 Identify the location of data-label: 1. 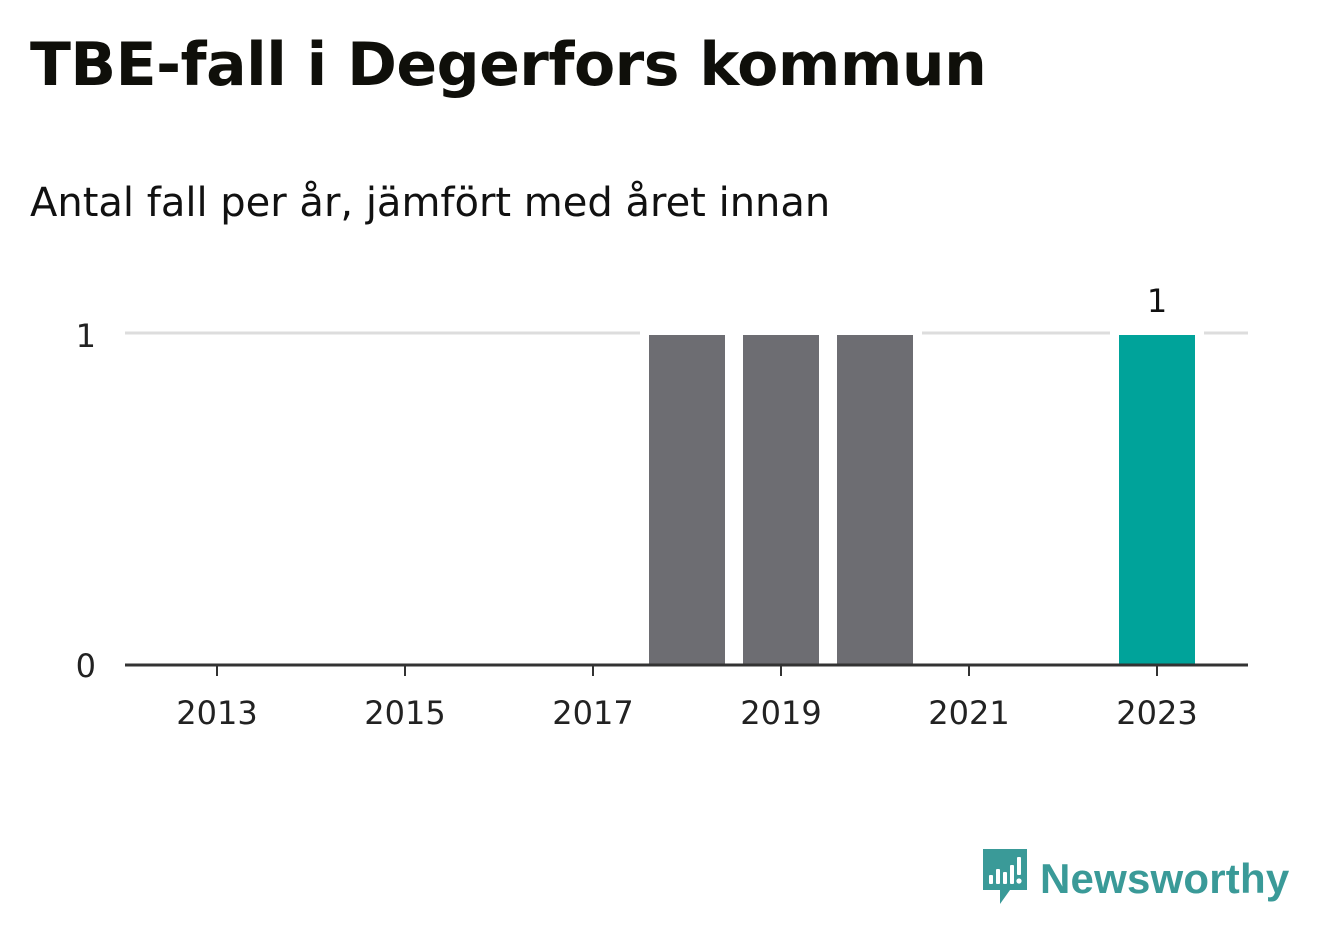
(1157, 301).